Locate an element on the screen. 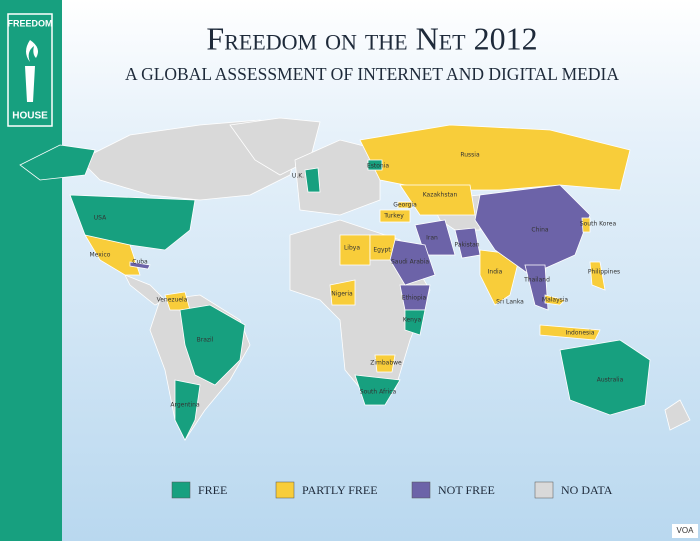 Image resolution: width=700 pixels, height=541 pixels. credit-box is located at coordinates (685, 531).